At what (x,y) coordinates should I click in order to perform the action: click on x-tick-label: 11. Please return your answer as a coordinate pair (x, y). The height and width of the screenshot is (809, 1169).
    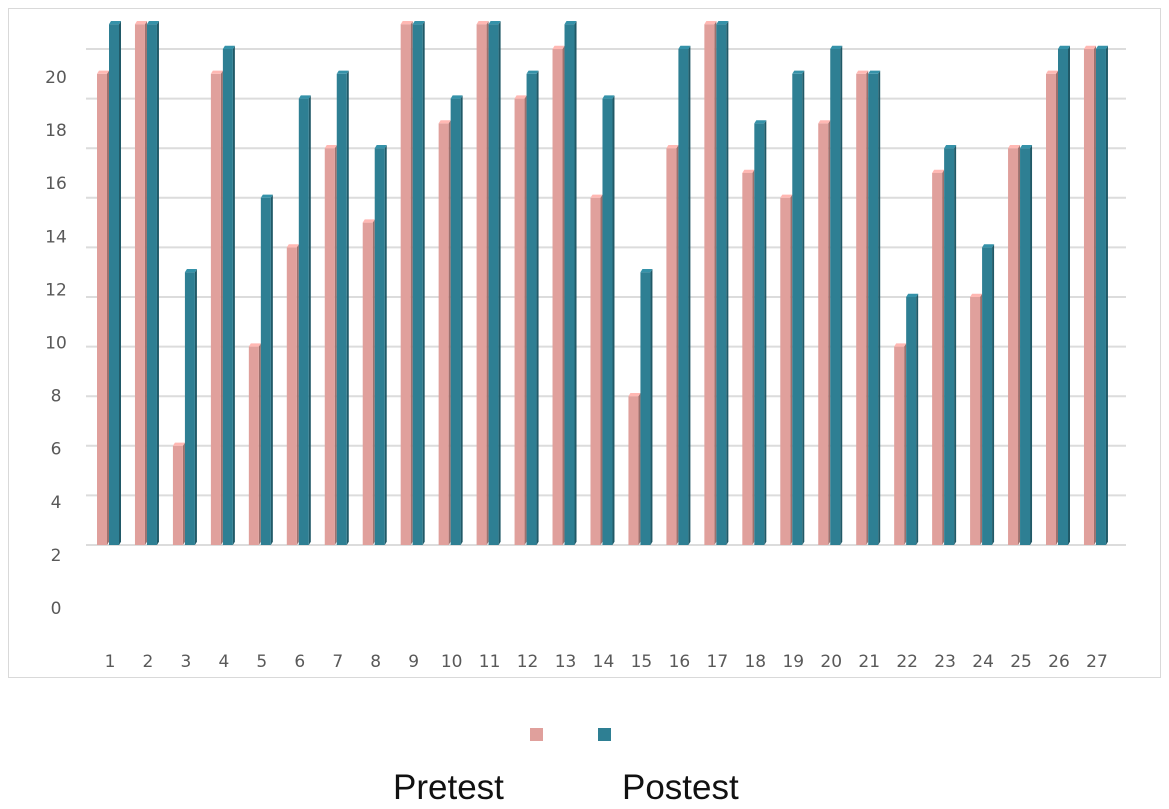
    Looking at the image, I should click on (490, 662).